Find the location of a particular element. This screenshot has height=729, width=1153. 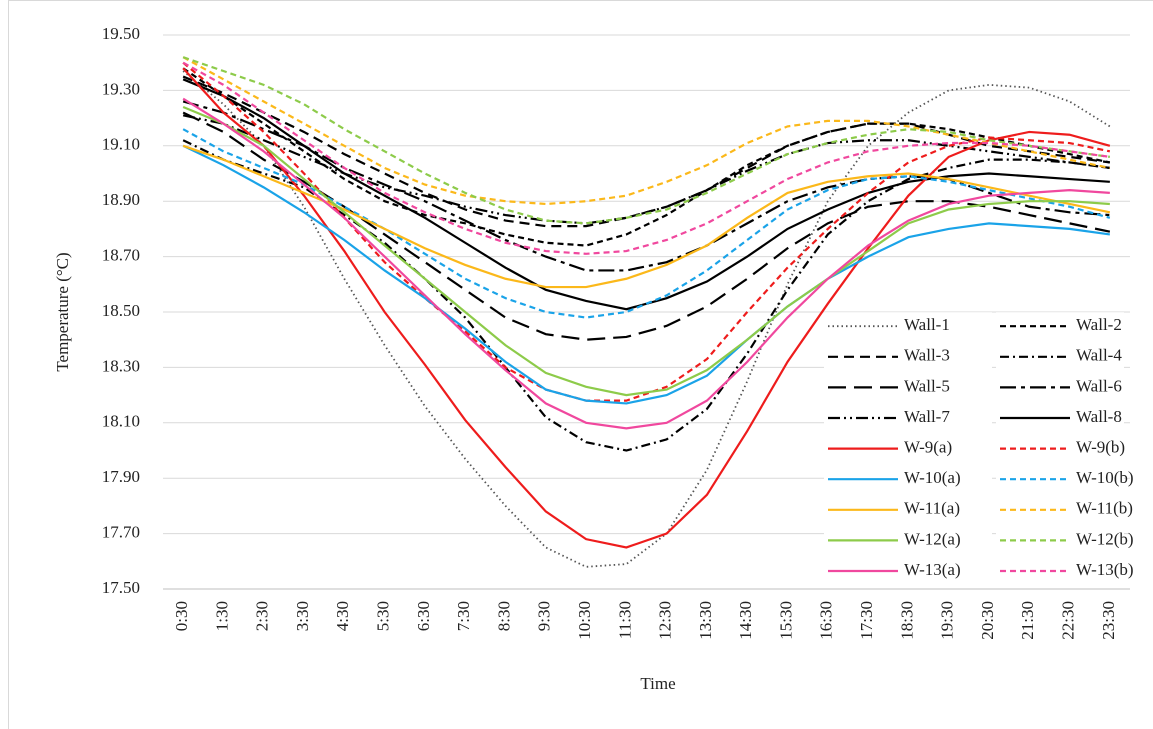

legend-label: W-9(b) is located at coordinates (1100, 447).